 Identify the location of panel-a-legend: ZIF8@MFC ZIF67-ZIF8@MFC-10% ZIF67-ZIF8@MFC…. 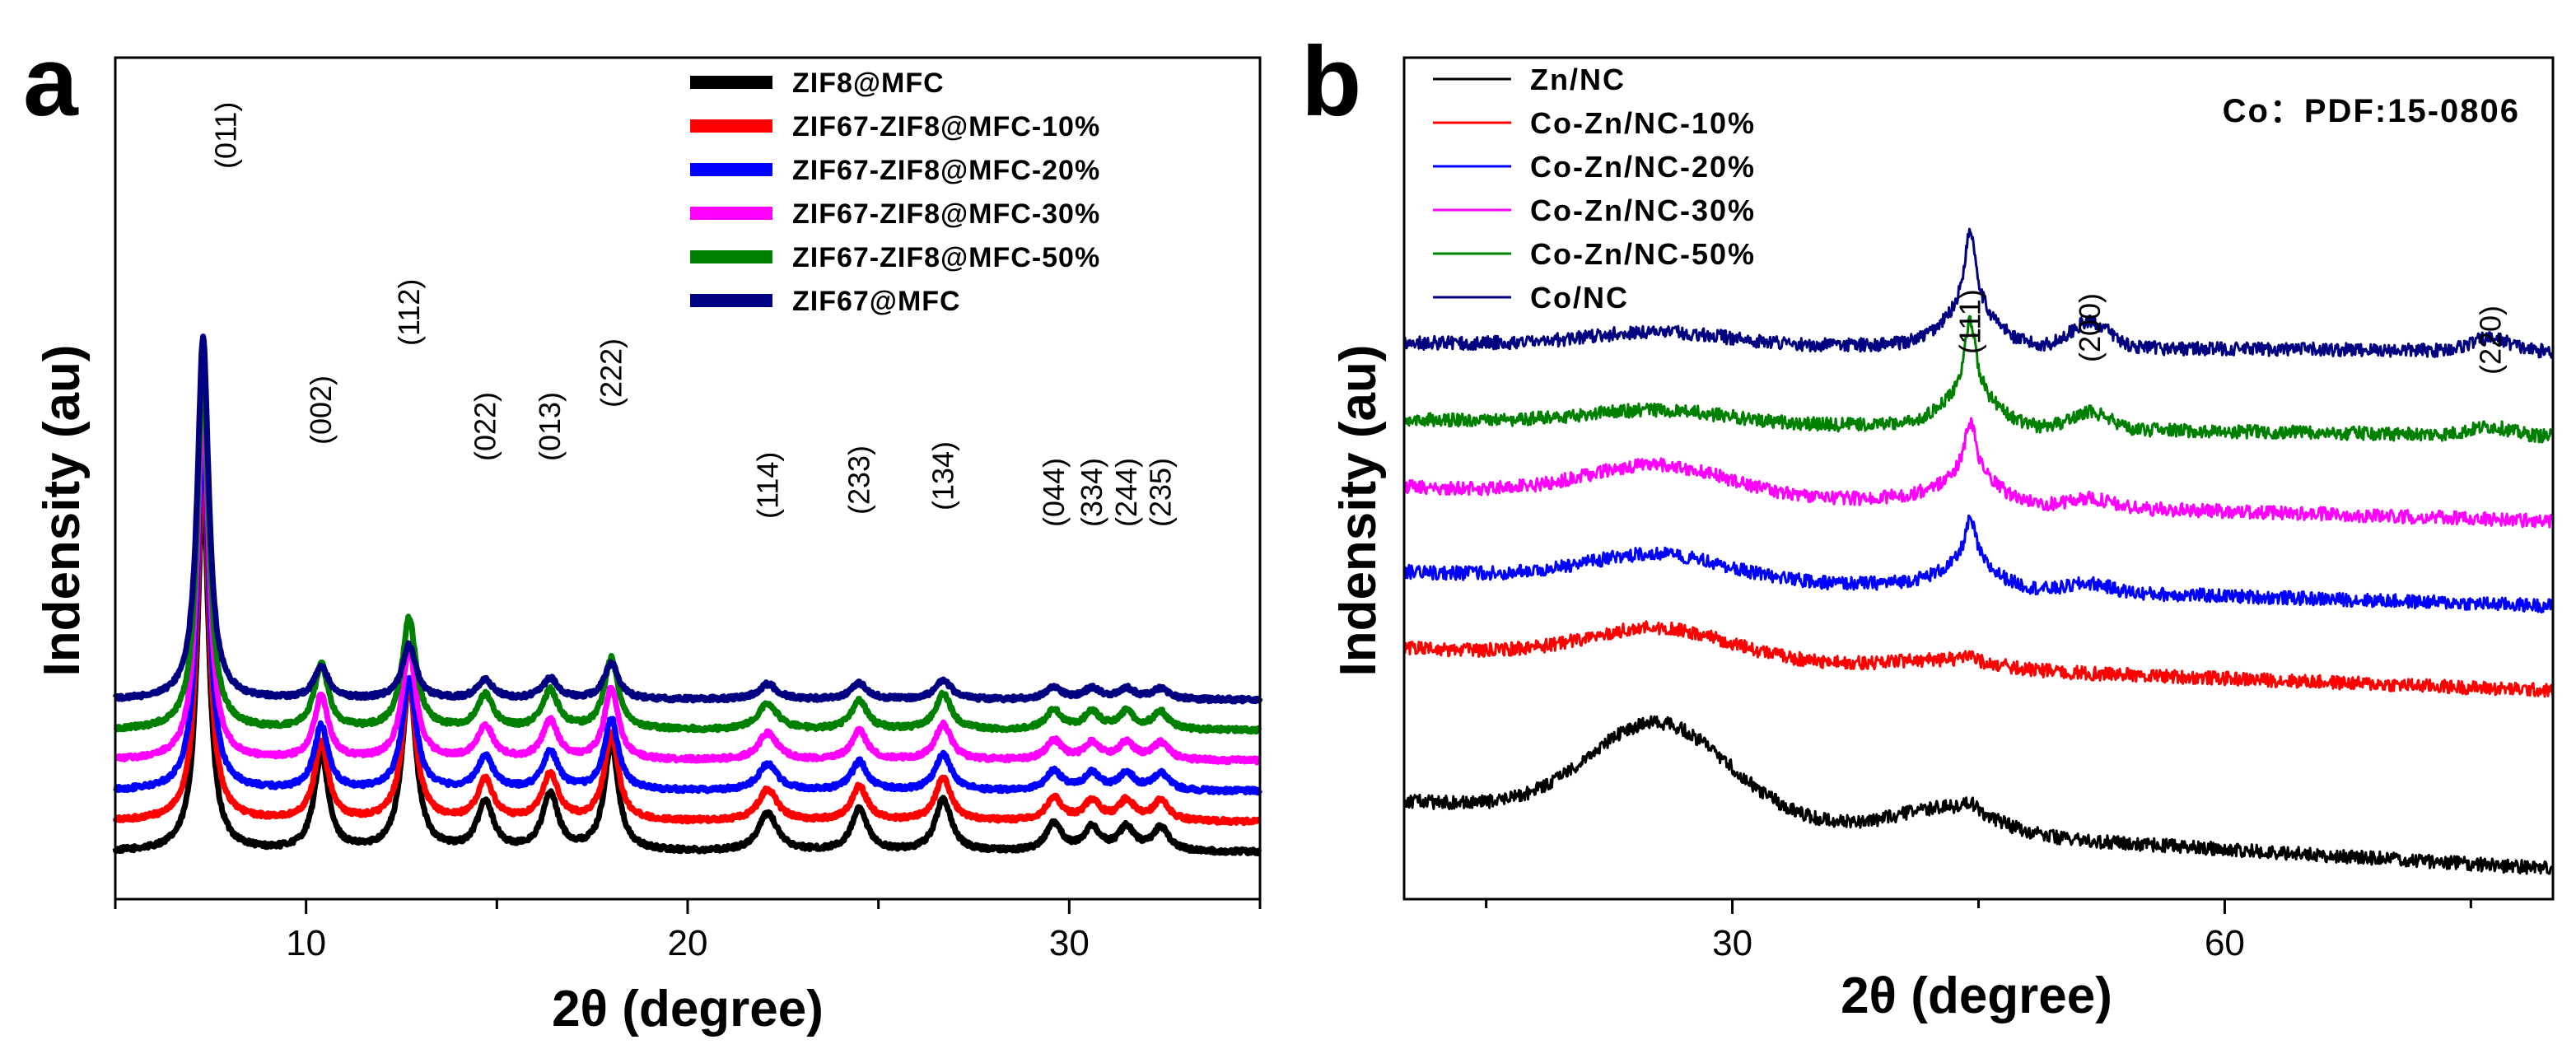
(895, 192).